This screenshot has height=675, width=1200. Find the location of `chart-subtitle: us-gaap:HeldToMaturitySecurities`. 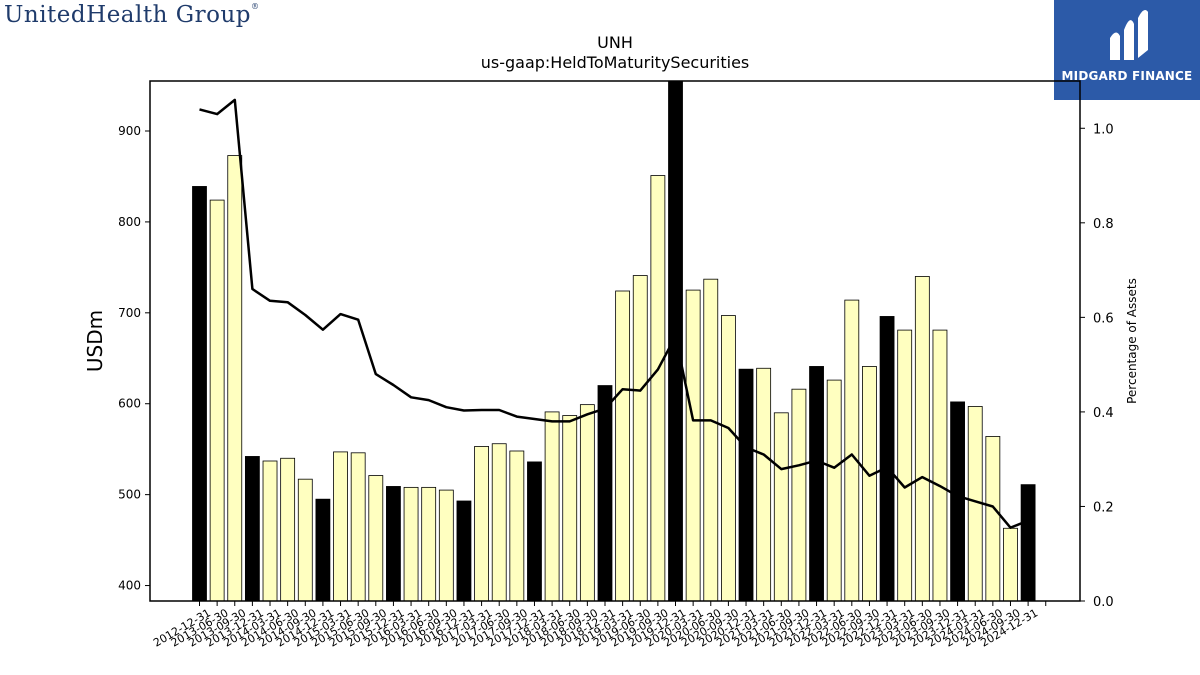

chart-subtitle: us-gaap:HeldToMaturitySecurities is located at coordinates (615, 62).